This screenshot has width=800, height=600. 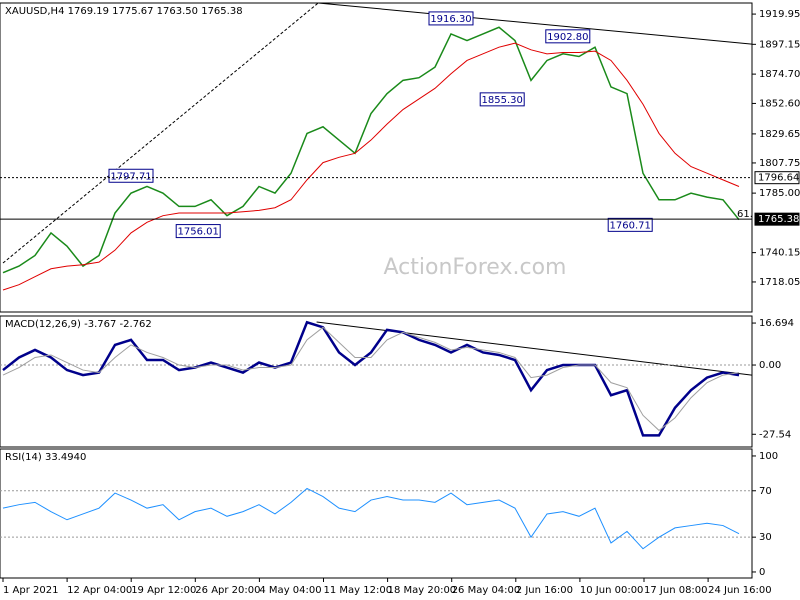 I want to click on annotation-label: 1760.71, so click(x=630, y=225).